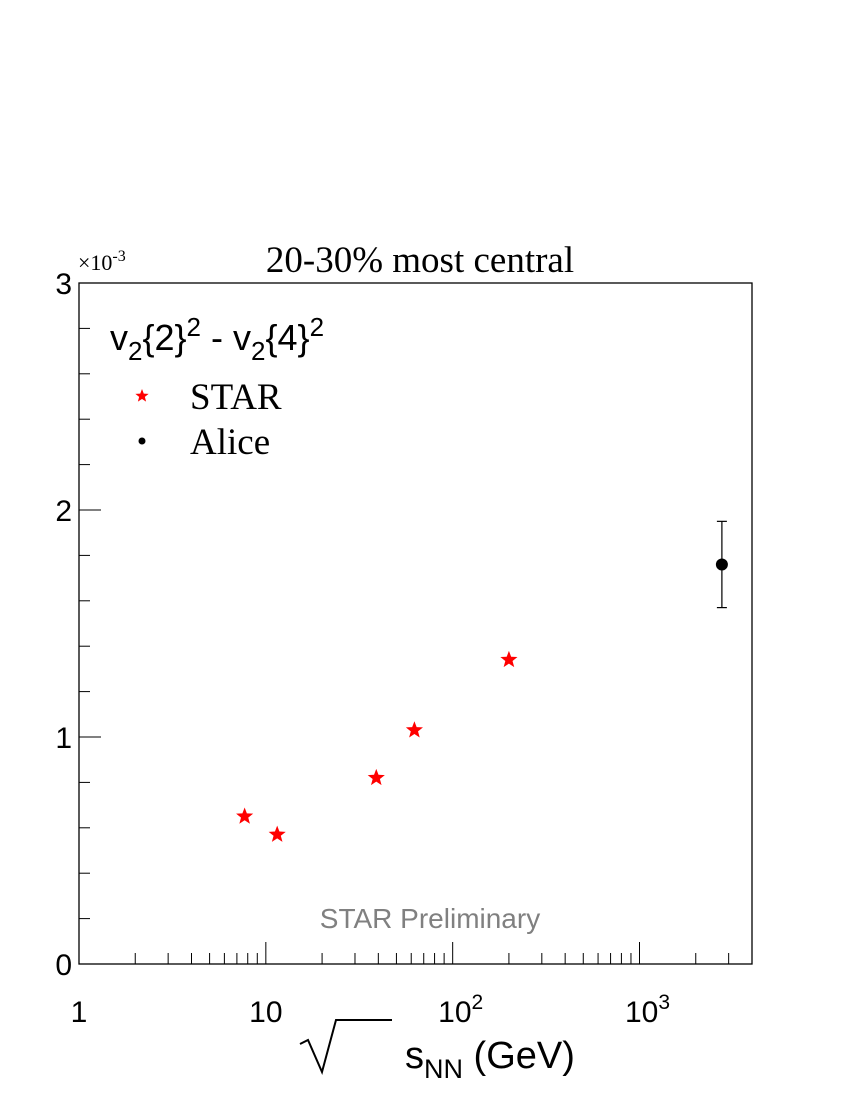 The image size is (850, 1100). What do you see at coordinates (265, 1012) in the screenshot?
I see `x-tick-label: 10` at bounding box center [265, 1012].